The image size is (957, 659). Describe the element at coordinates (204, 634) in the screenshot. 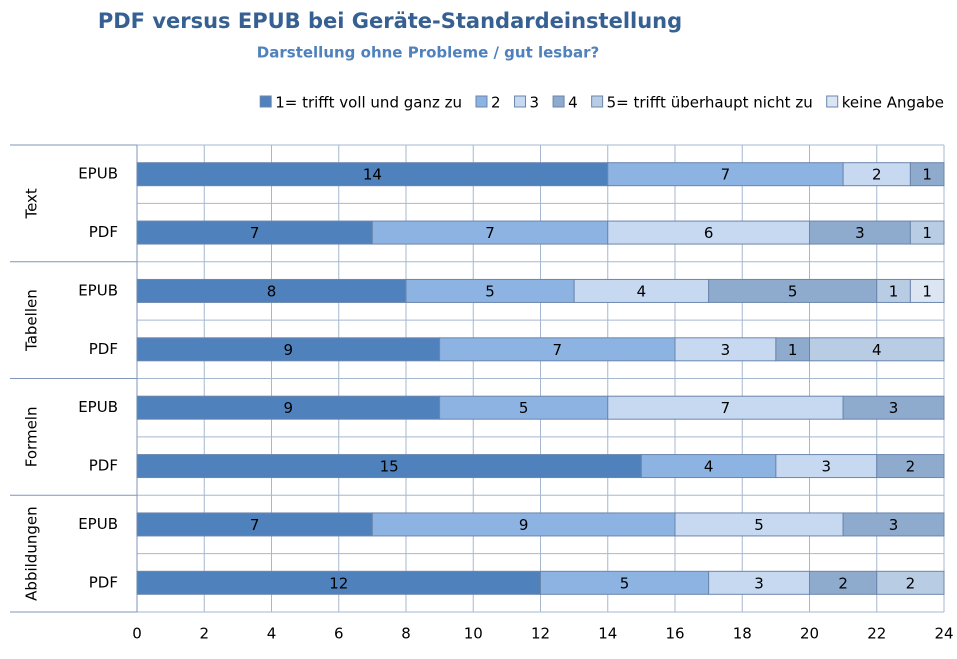

I see `x-tick-label: 2` at that location.